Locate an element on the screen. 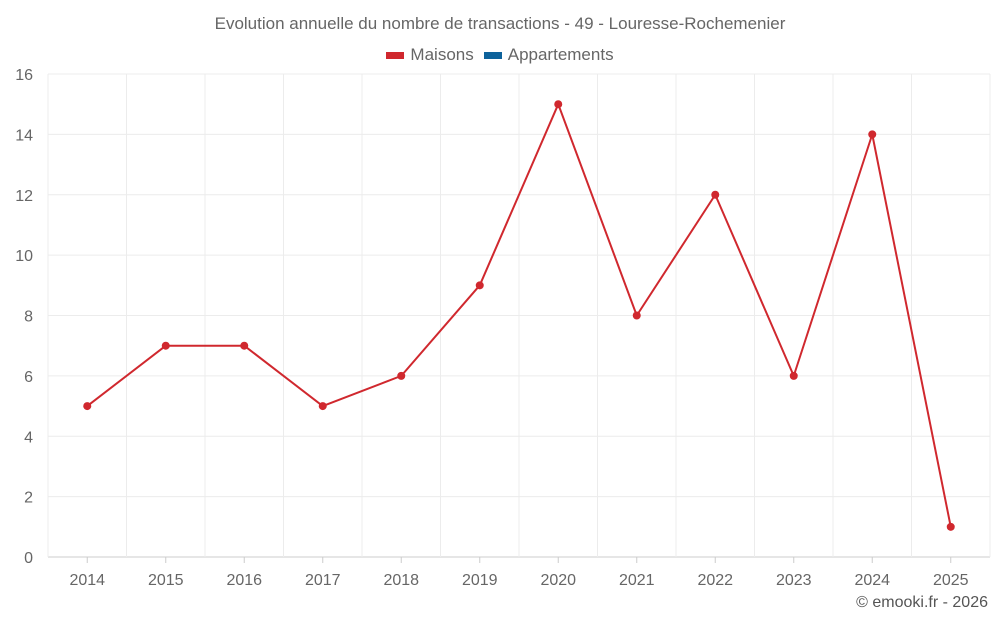 The width and height of the screenshot is (1000, 625). legend-item-appartements: Appartements is located at coordinates (548, 55).